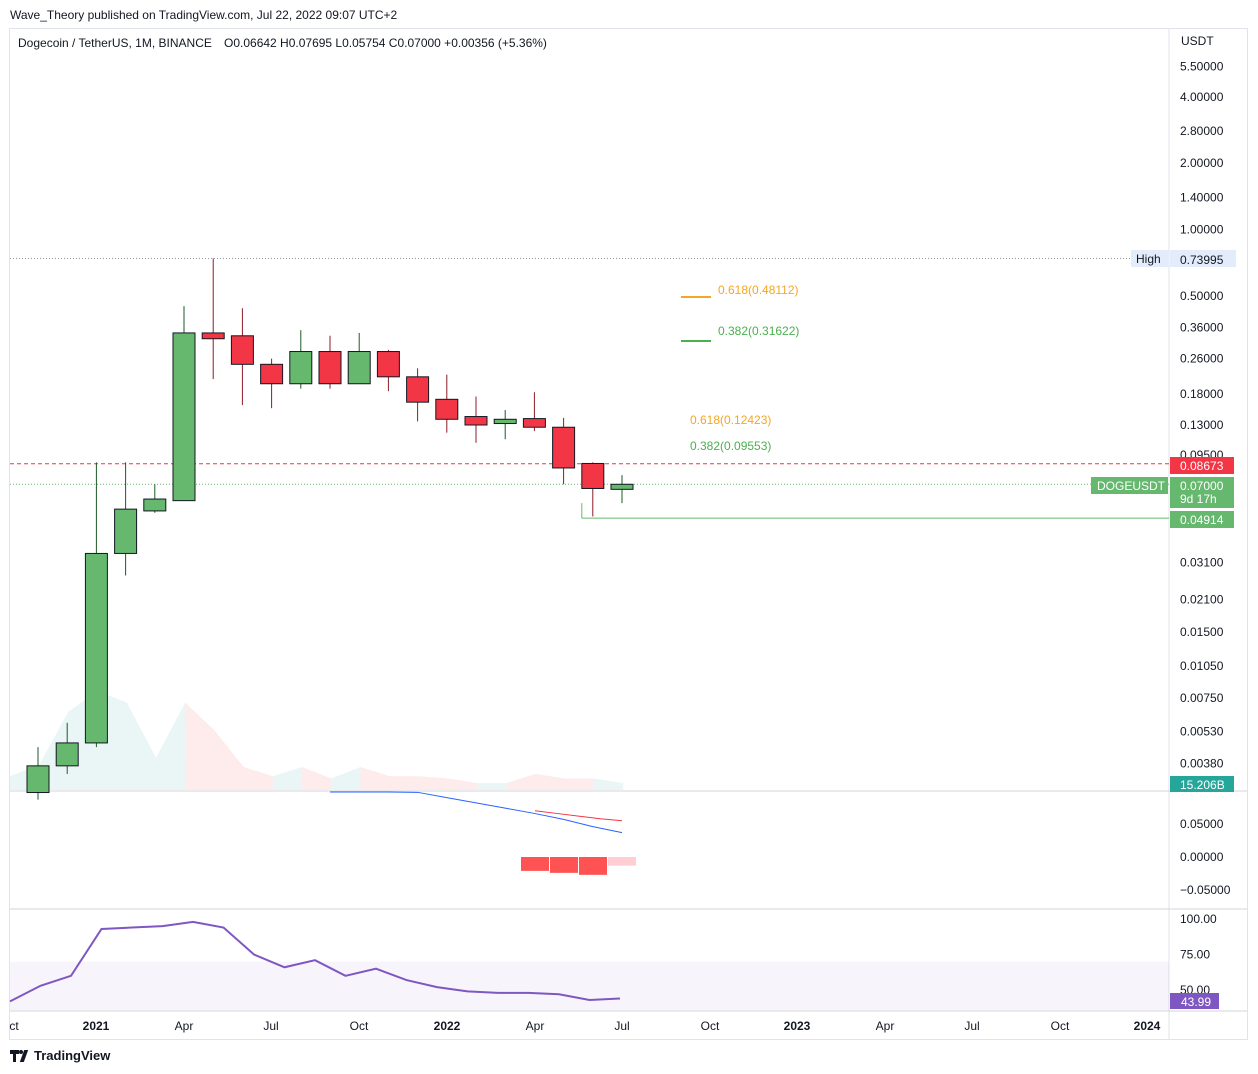 The image size is (1258, 1074). Describe the element at coordinates (535, 1026) in the screenshot. I see `time-tick-6: Apr` at that location.